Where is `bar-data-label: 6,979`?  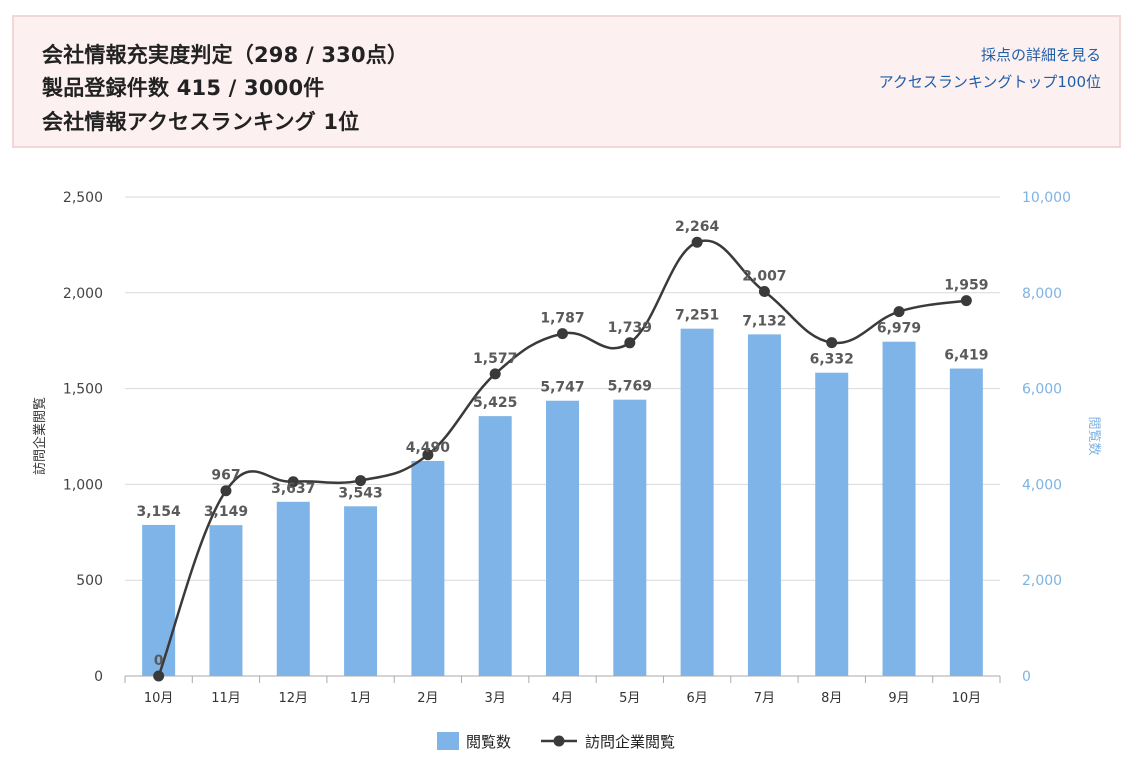 bar-data-label: 6,979 is located at coordinates (899, 329).